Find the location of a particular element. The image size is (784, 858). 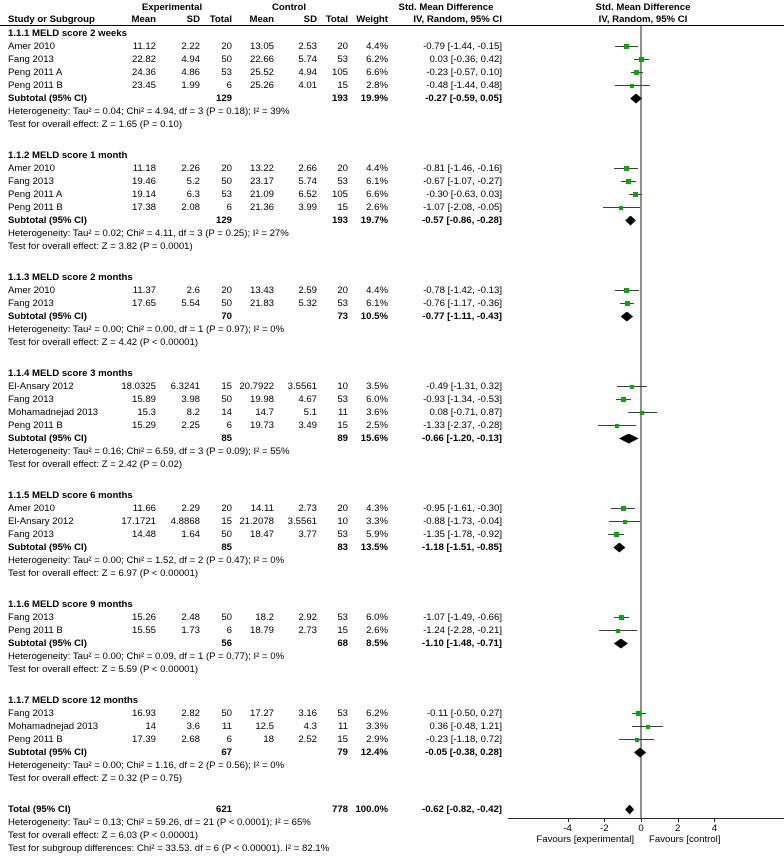

col-exp-sd: 4.86 is located at coordinates (190, 72).